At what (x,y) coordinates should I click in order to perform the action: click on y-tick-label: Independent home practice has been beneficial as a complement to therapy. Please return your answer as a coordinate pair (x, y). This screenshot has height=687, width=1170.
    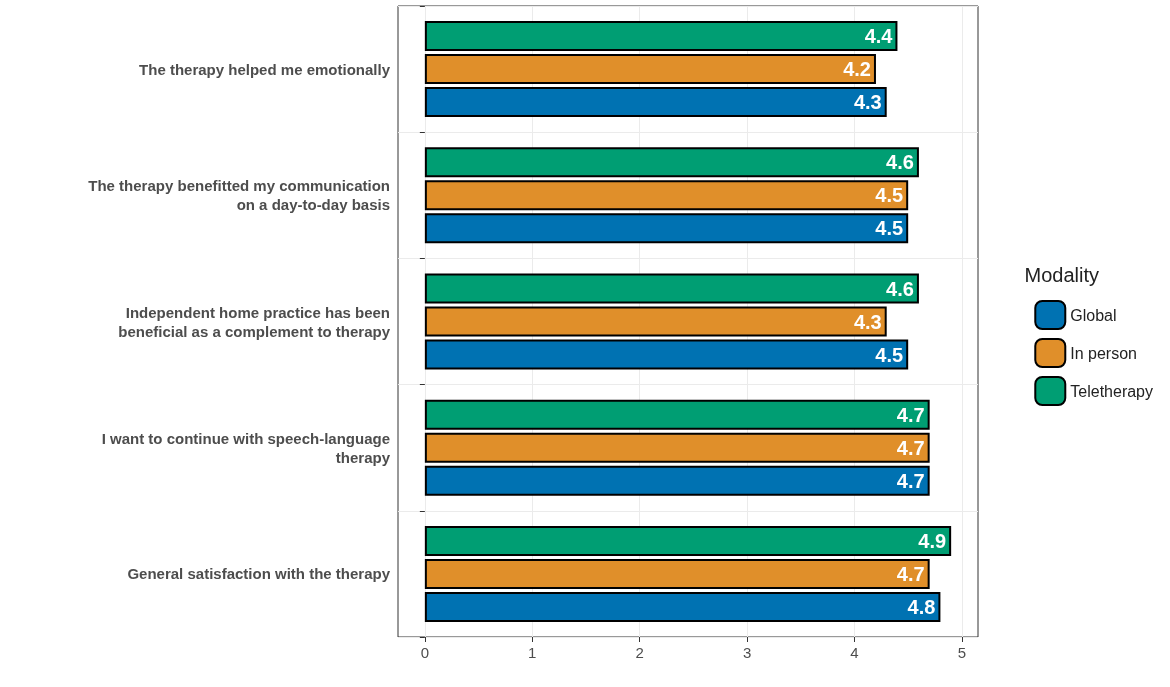
    Looking at the image, I should click on (254, 321).